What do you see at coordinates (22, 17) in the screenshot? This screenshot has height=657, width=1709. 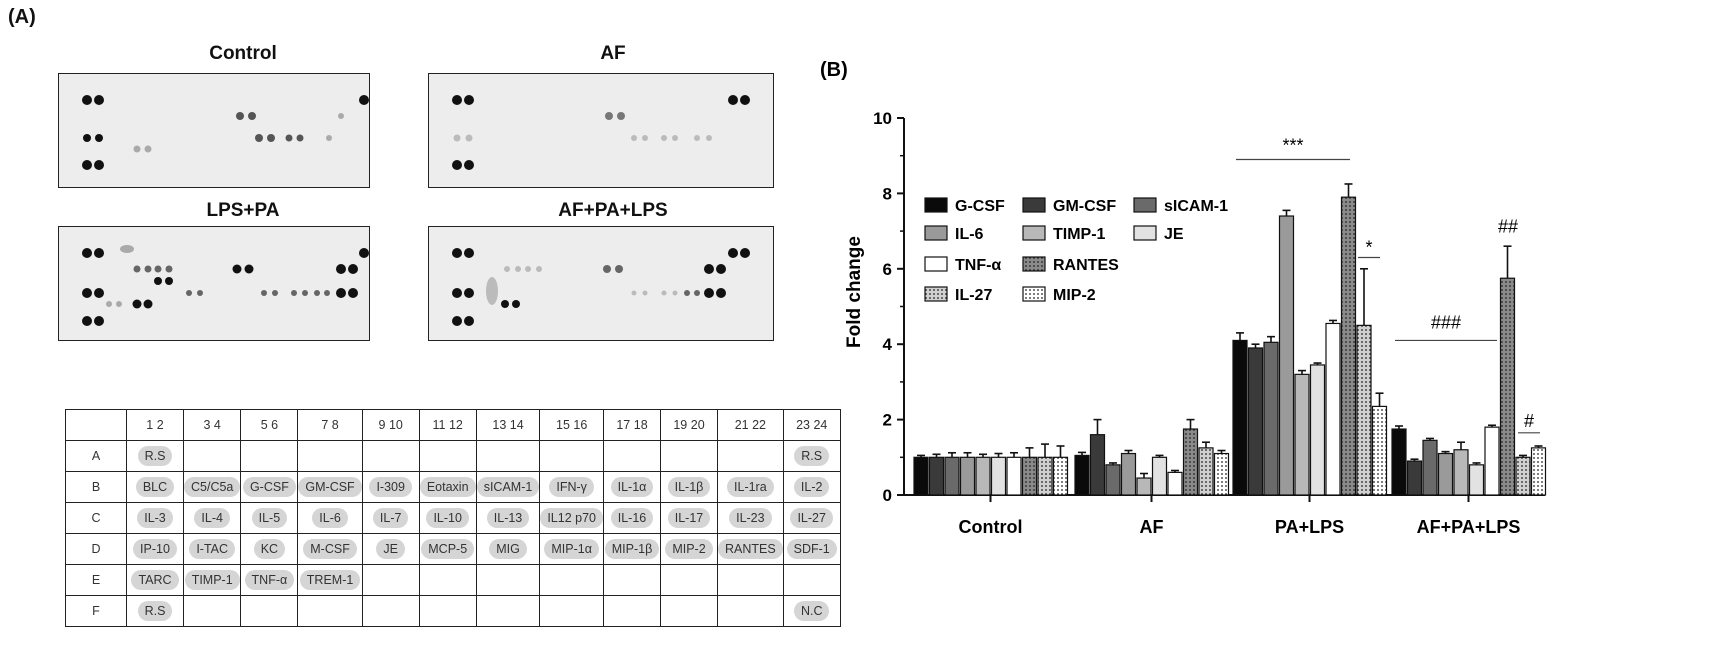 I see `panel-a-label: (A)` at bounding box center [22, 17].